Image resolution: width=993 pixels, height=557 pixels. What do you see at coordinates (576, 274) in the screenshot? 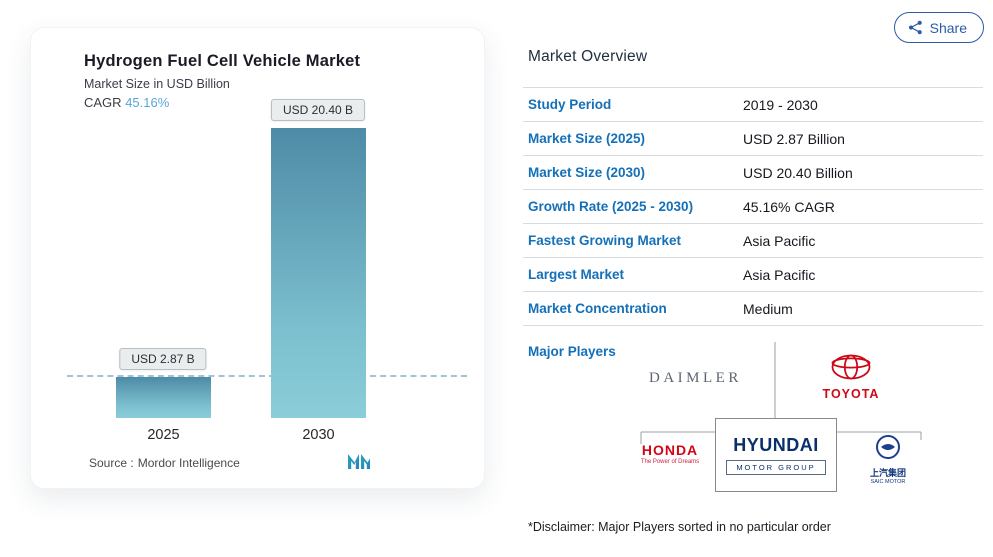
I see `row-label: Largest Market` at bounding box center [576, 274].